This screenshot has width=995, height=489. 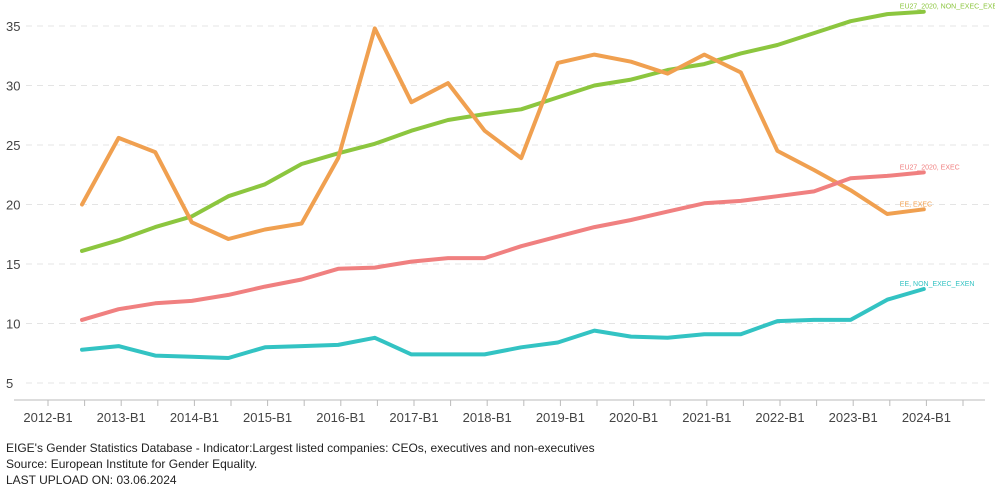 What do you see at coordinates (947, 7) in the screenshot?
I see `series-end-label: EU27_2020, NON_EXEC_EXE` at bounding box center [947, 7].